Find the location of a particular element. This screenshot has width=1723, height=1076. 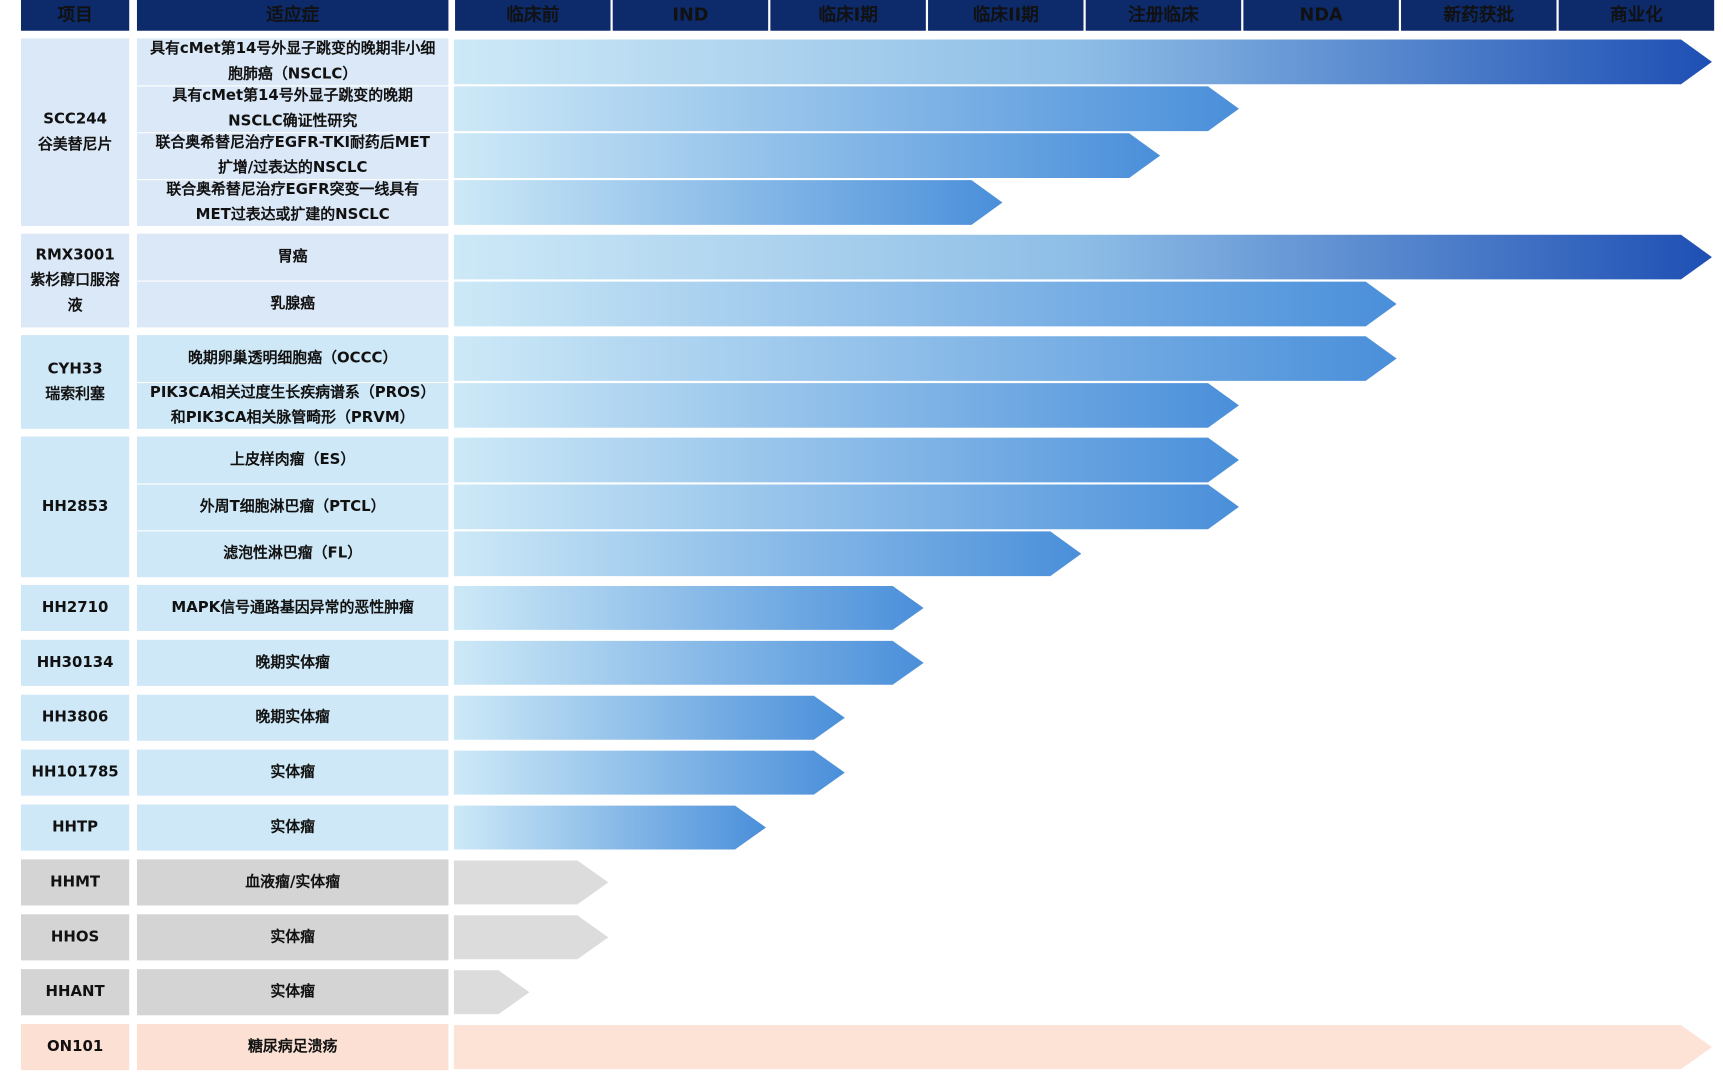

stage-label: 新药获批 is located at coordinates (1478, 14).